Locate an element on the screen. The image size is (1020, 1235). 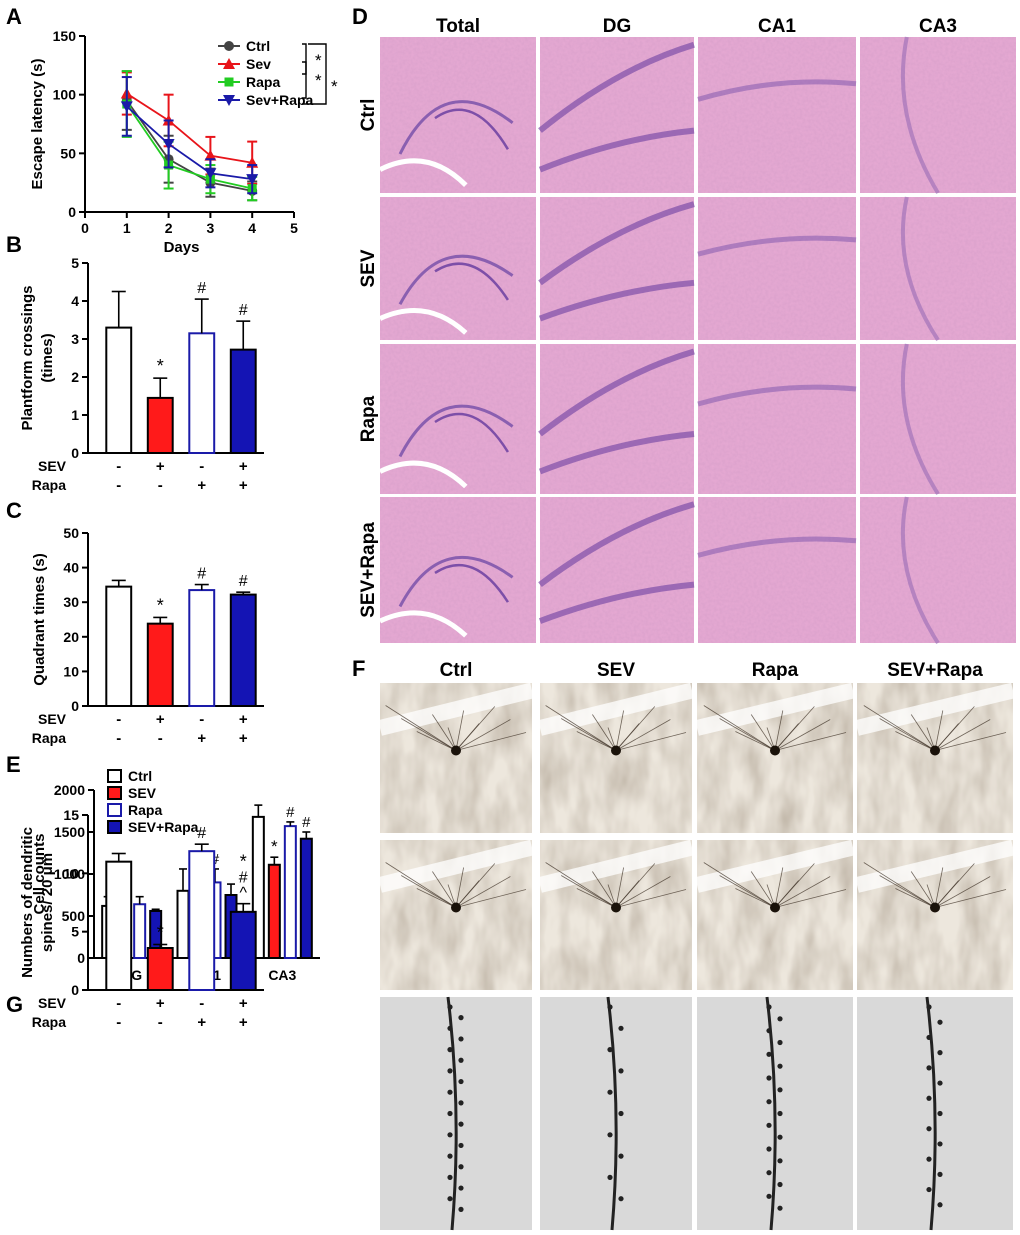
column-header-ca1: CA1 is located at coordinates (777, 26).